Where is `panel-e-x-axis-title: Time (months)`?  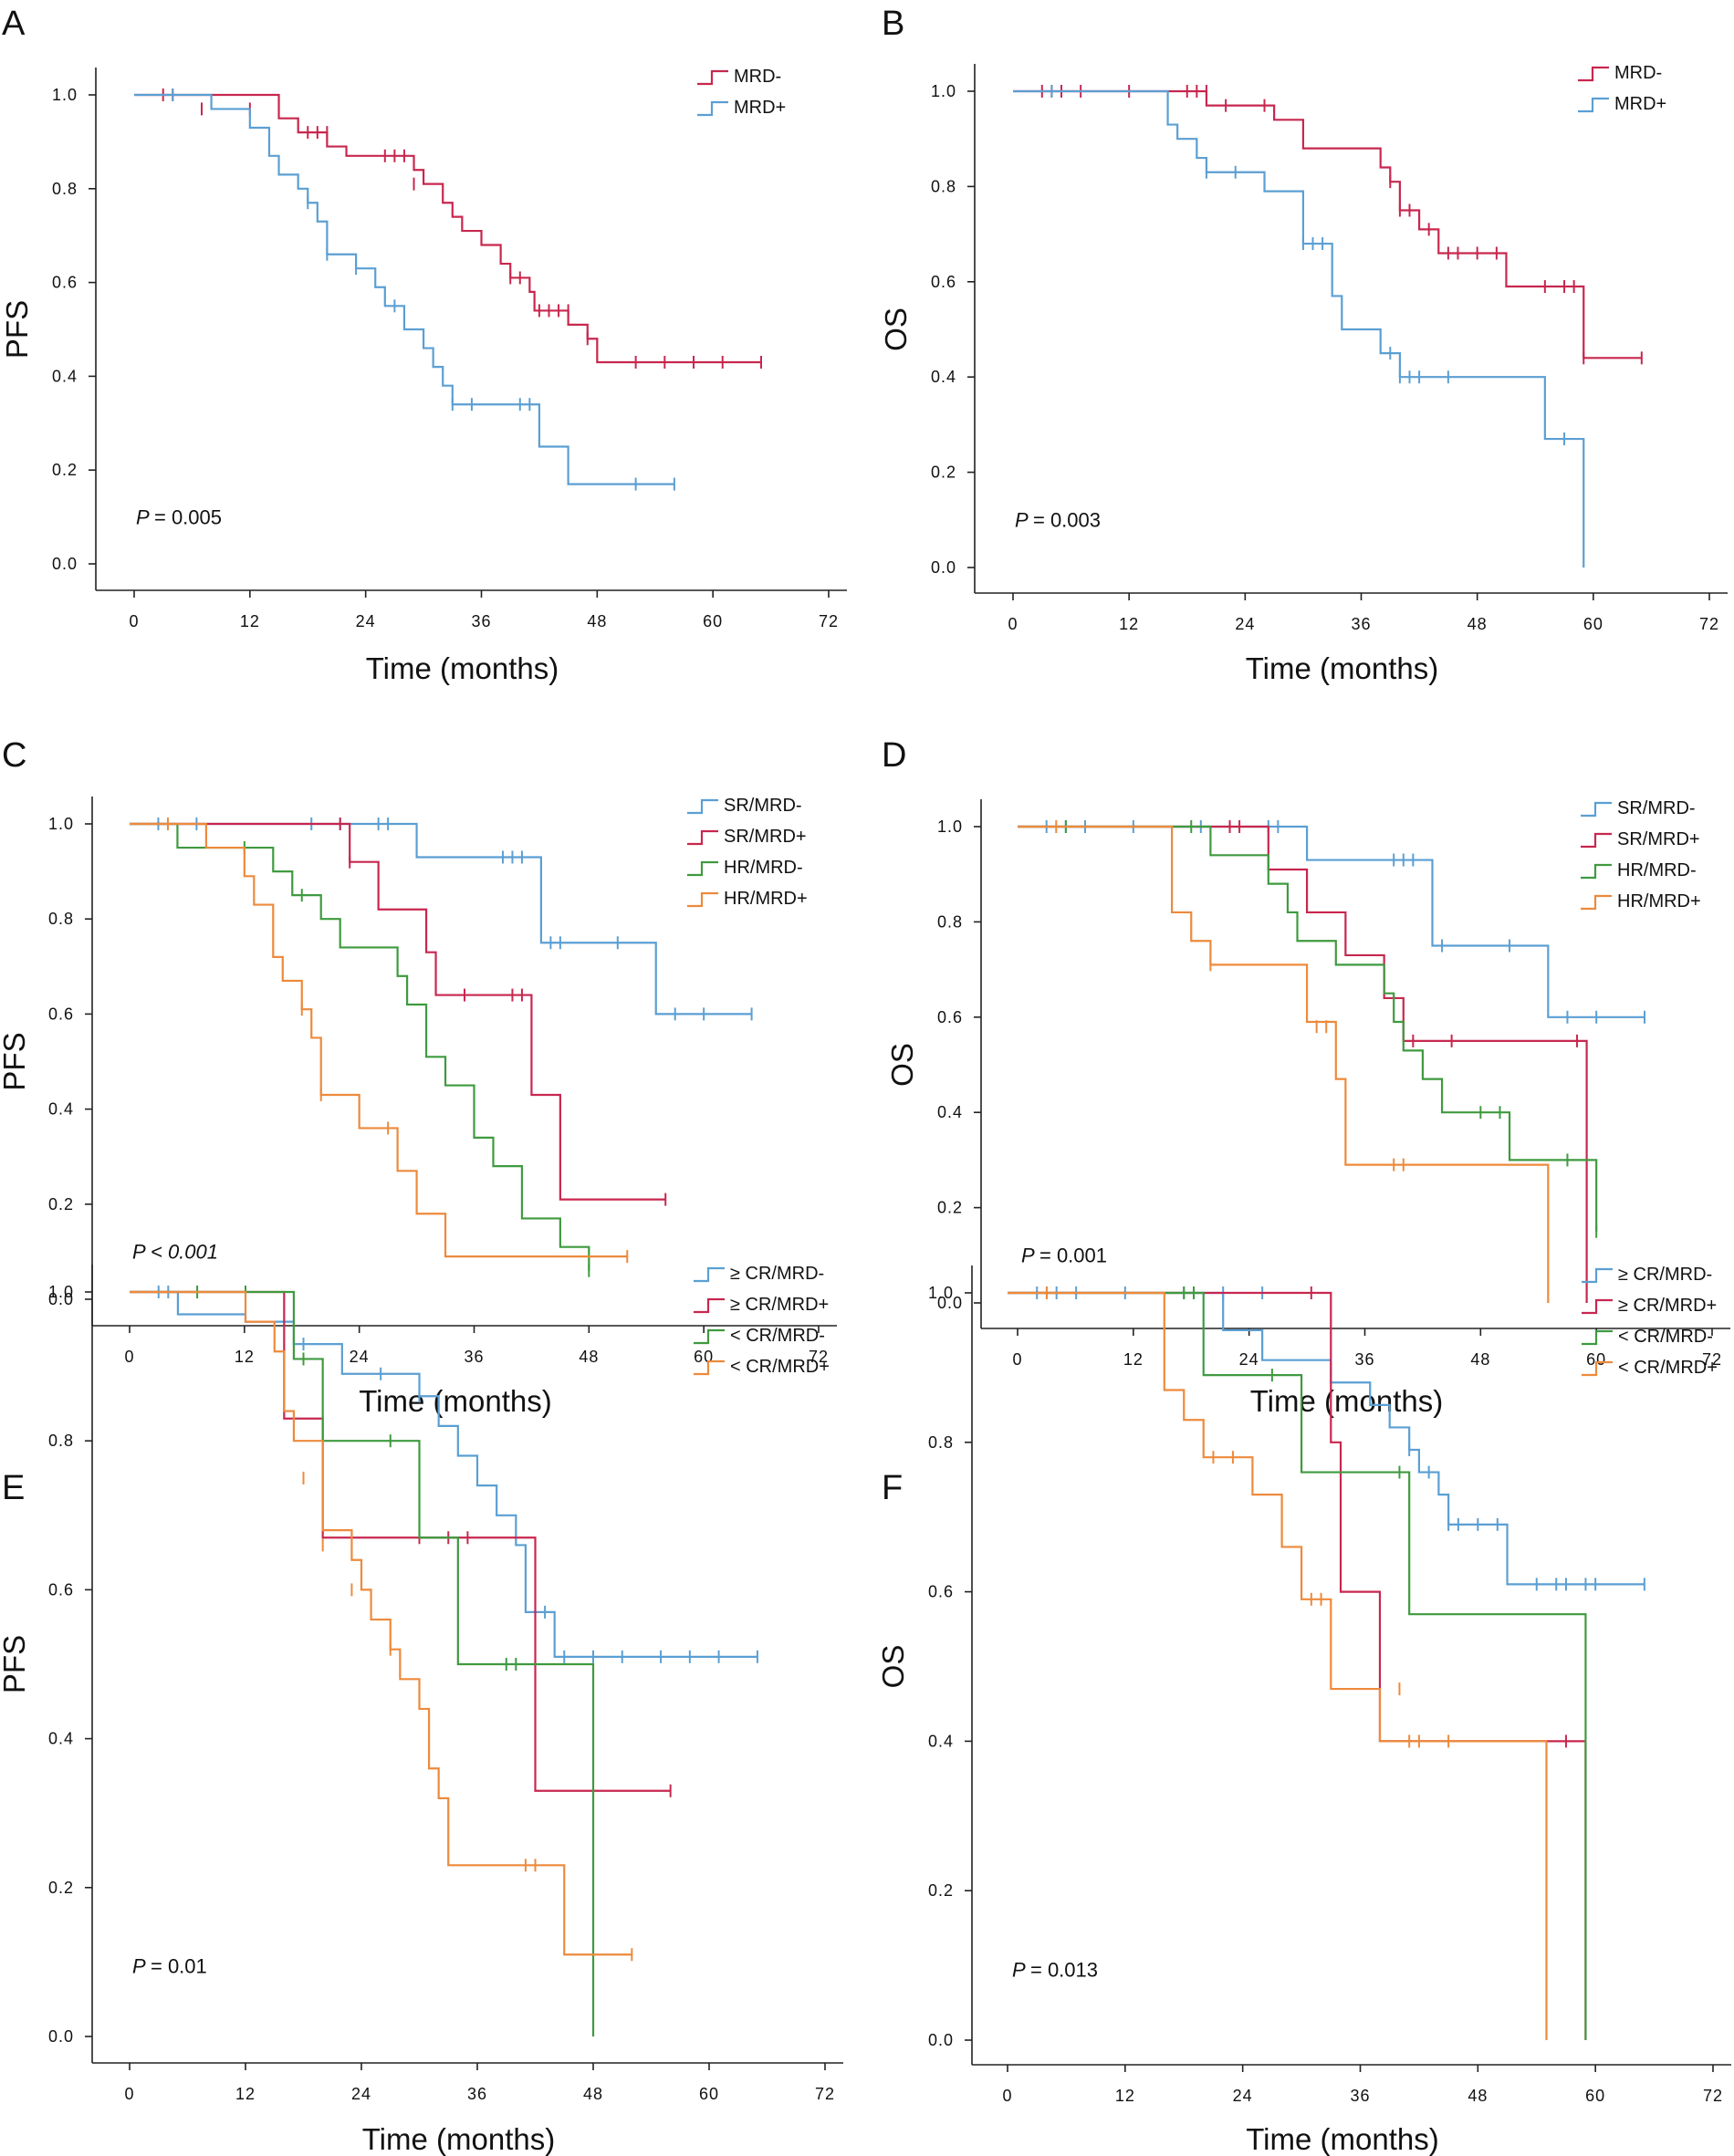
panel-e-x-axis-title: Time (months) is located at coordinates (459, 2139).